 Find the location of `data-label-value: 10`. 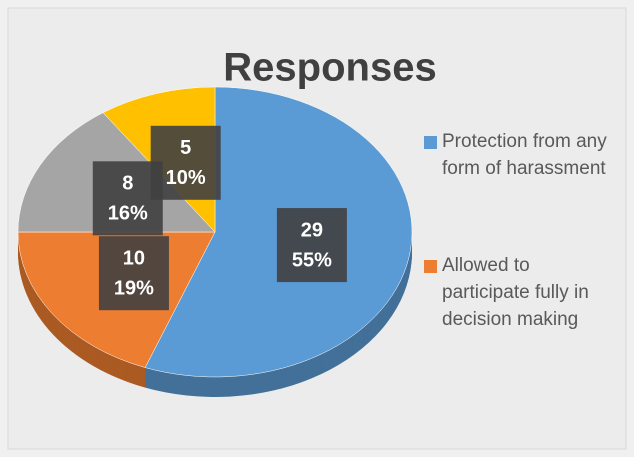

data-label-value: 10 is located at coordinates (134, 258).